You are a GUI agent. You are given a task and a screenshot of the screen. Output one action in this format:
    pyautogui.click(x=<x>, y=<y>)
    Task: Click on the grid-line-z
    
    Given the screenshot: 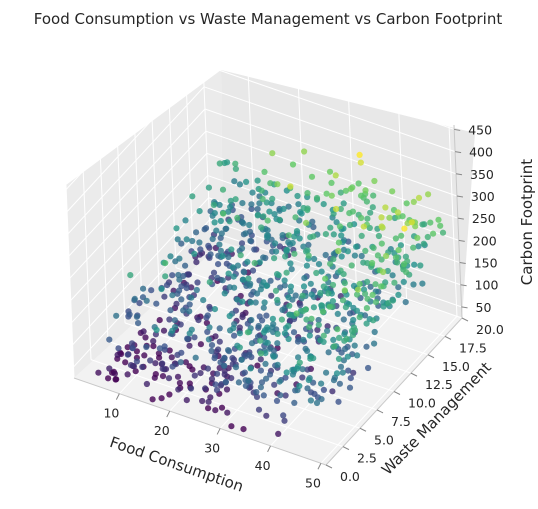 What is the action you would take?
    pyautogui.click(x=139, y=227)
    